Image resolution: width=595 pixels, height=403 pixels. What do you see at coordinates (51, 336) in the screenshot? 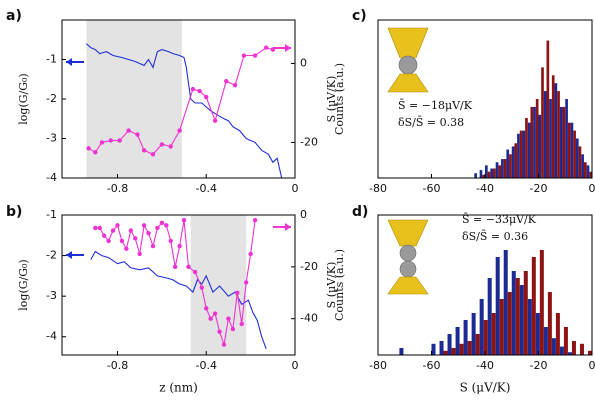
I see `y-tick-label: -4` at bounding box center [51, 336].